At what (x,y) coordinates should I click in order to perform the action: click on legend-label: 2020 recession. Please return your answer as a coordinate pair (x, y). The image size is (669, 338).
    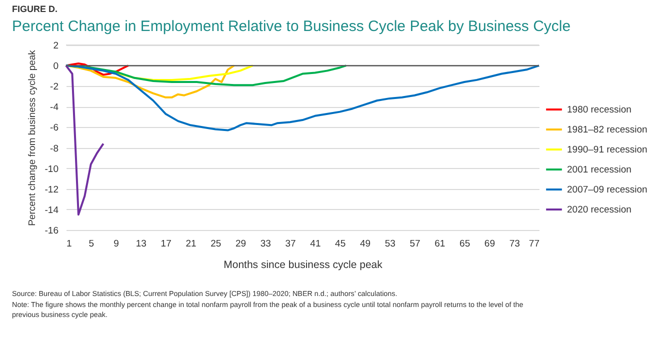
    Looking at the image, I should click on (599, 210).